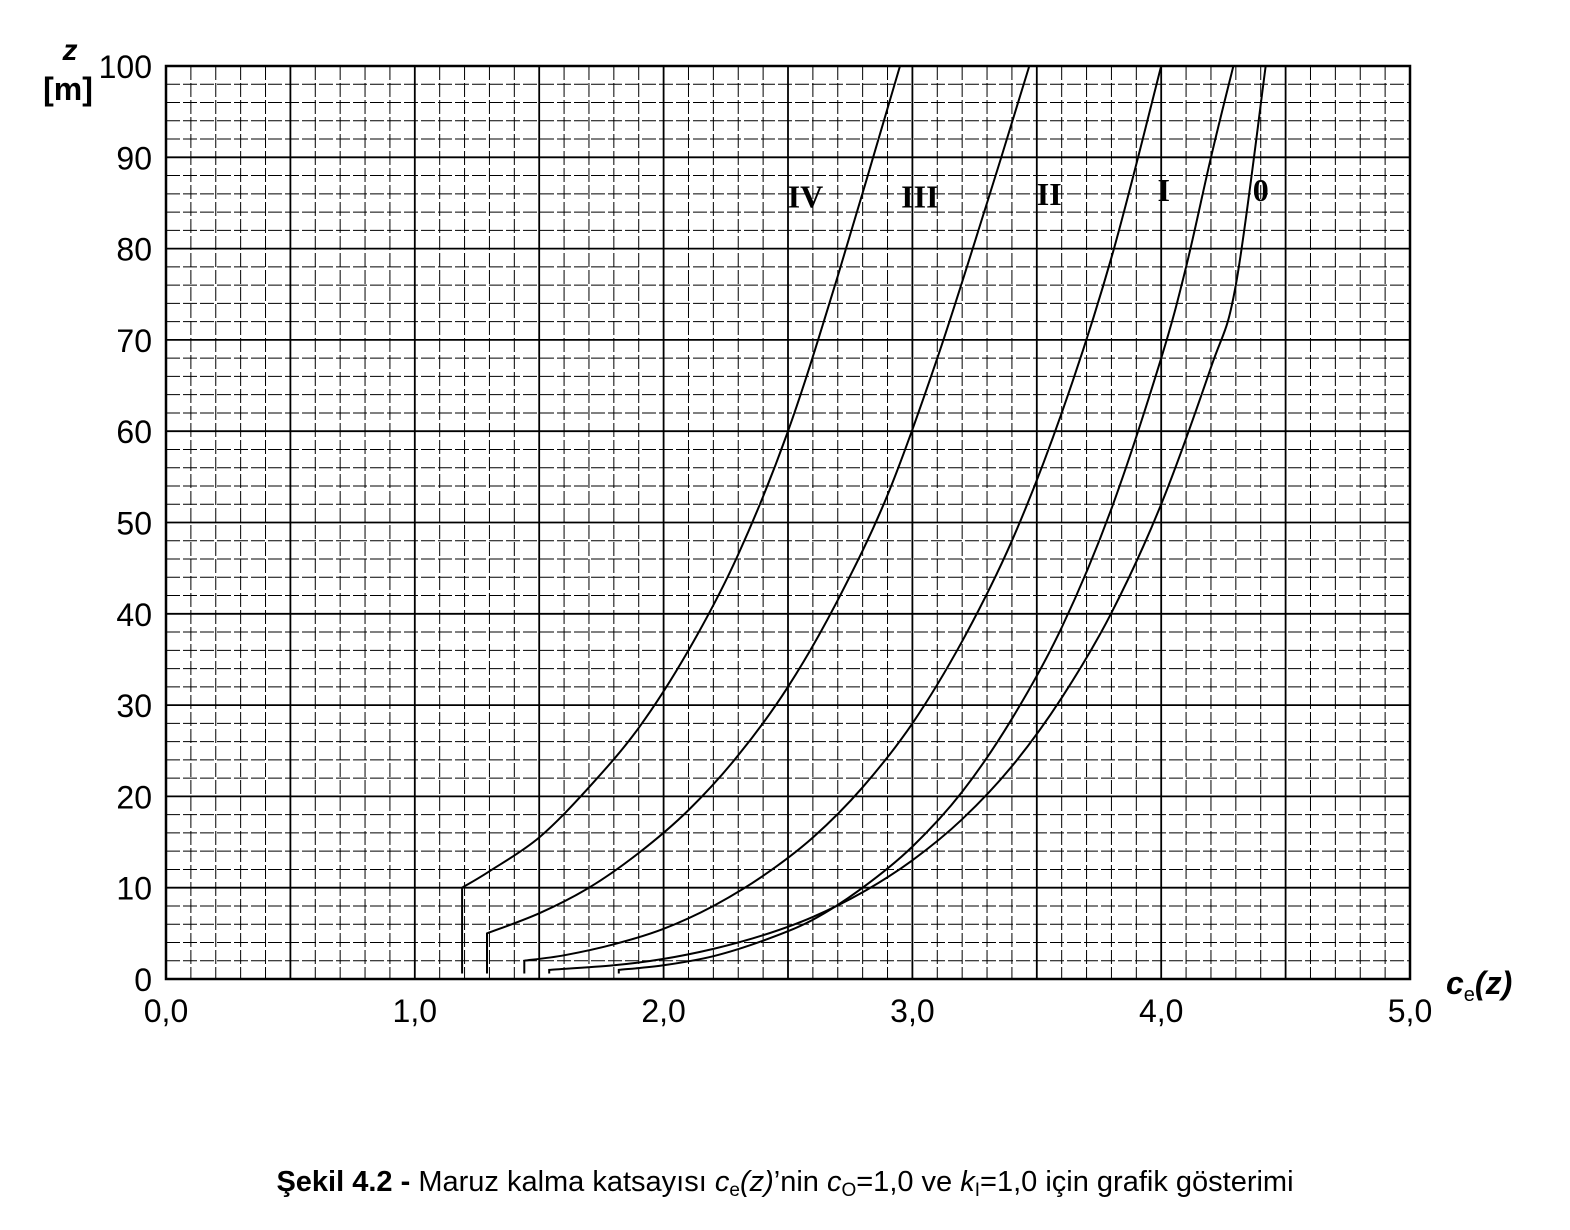  Describe the element at coordinates (166, 1011) in the screenshot. I see `x-tick-label: 0,0` at that location.